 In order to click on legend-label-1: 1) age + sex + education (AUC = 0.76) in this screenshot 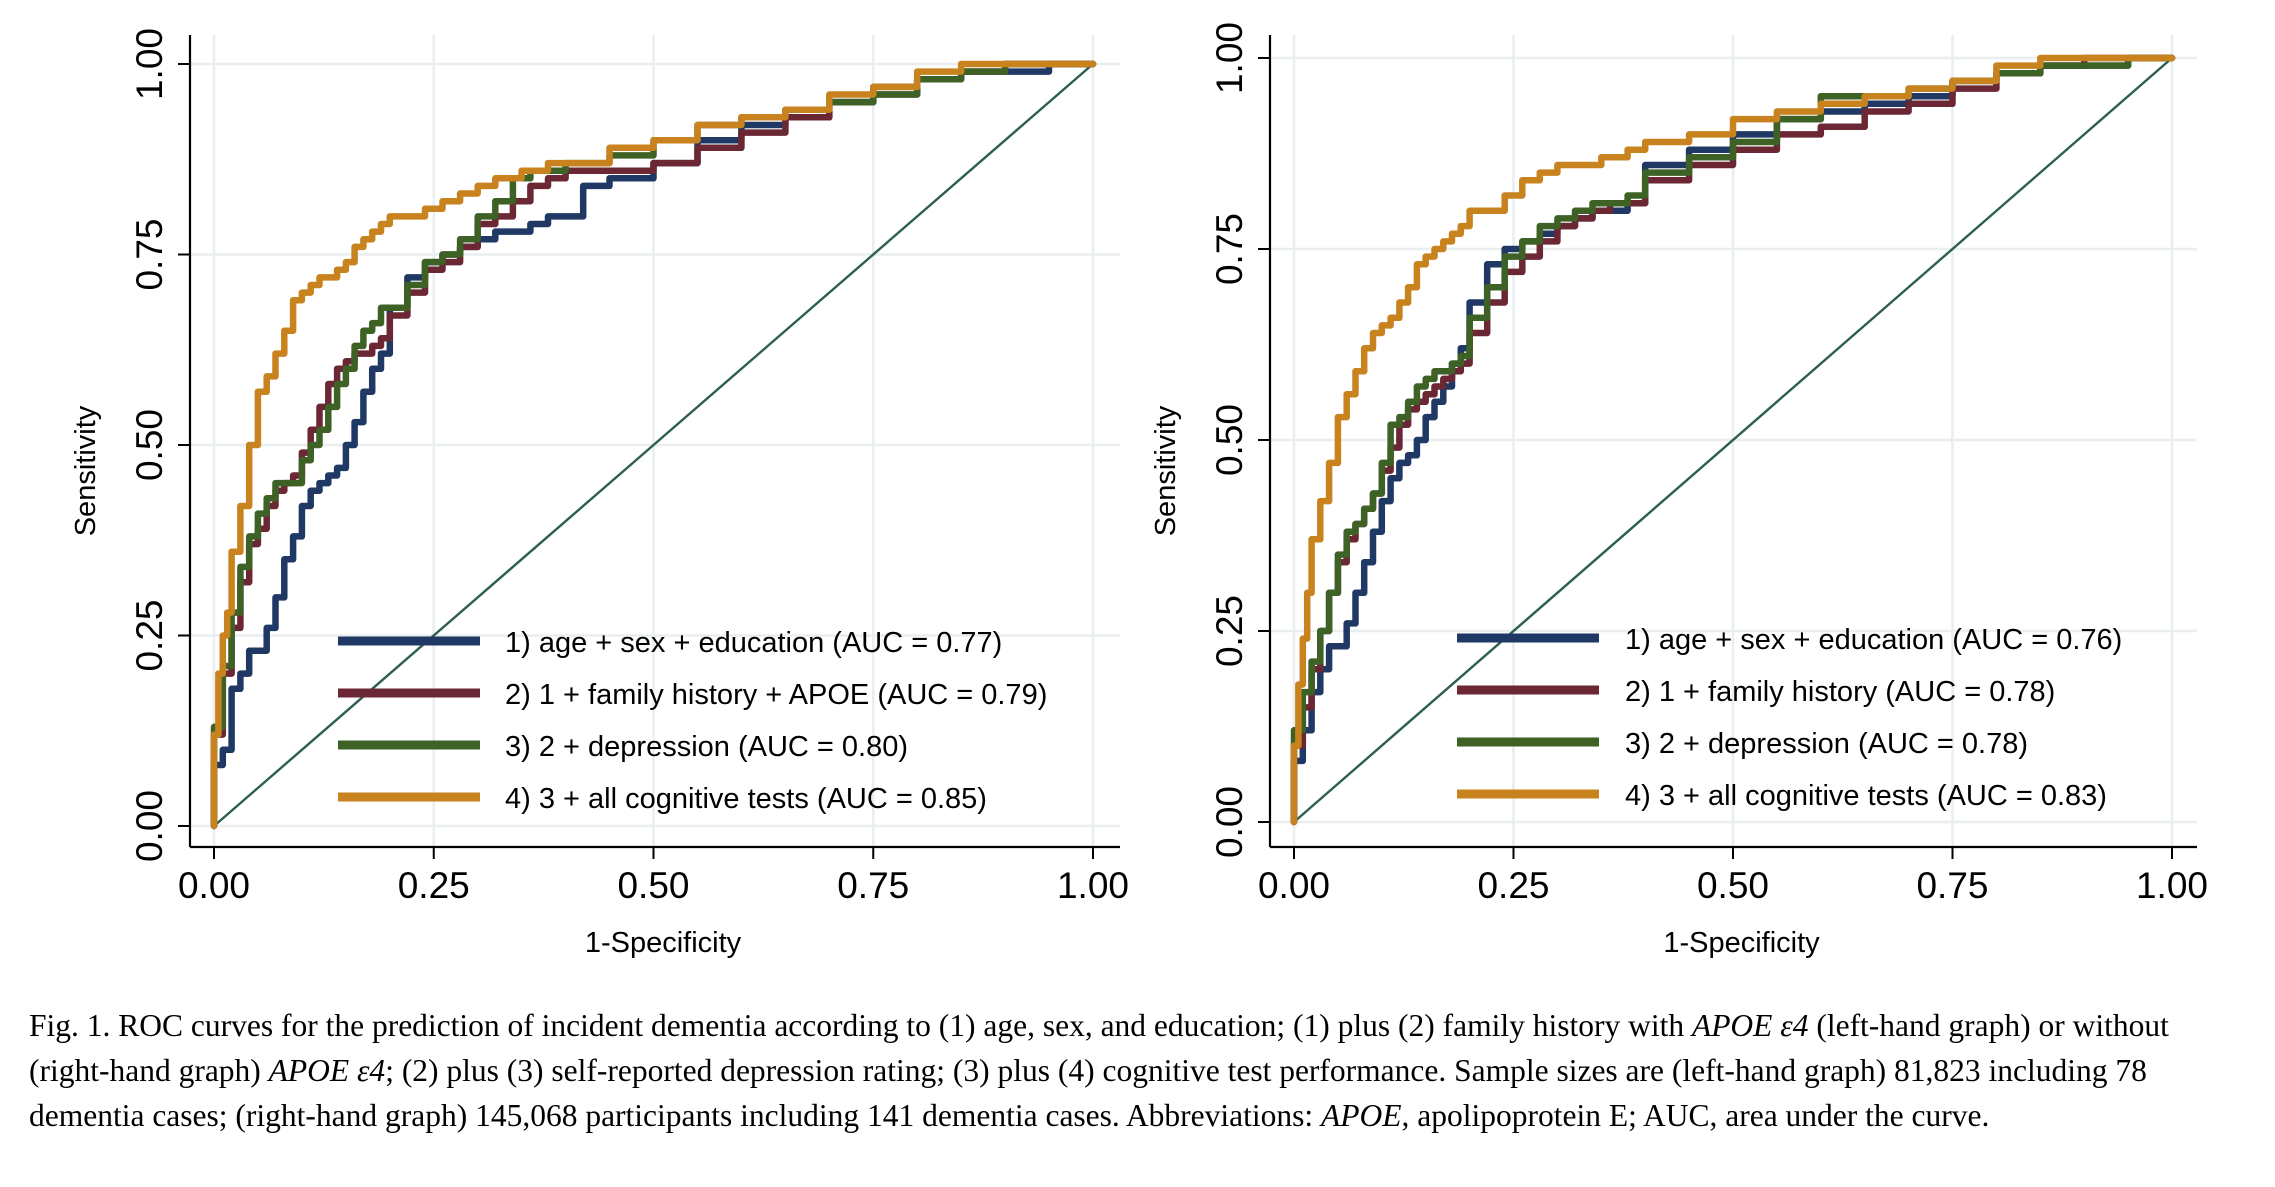, I will do `click(1873, 640)`.